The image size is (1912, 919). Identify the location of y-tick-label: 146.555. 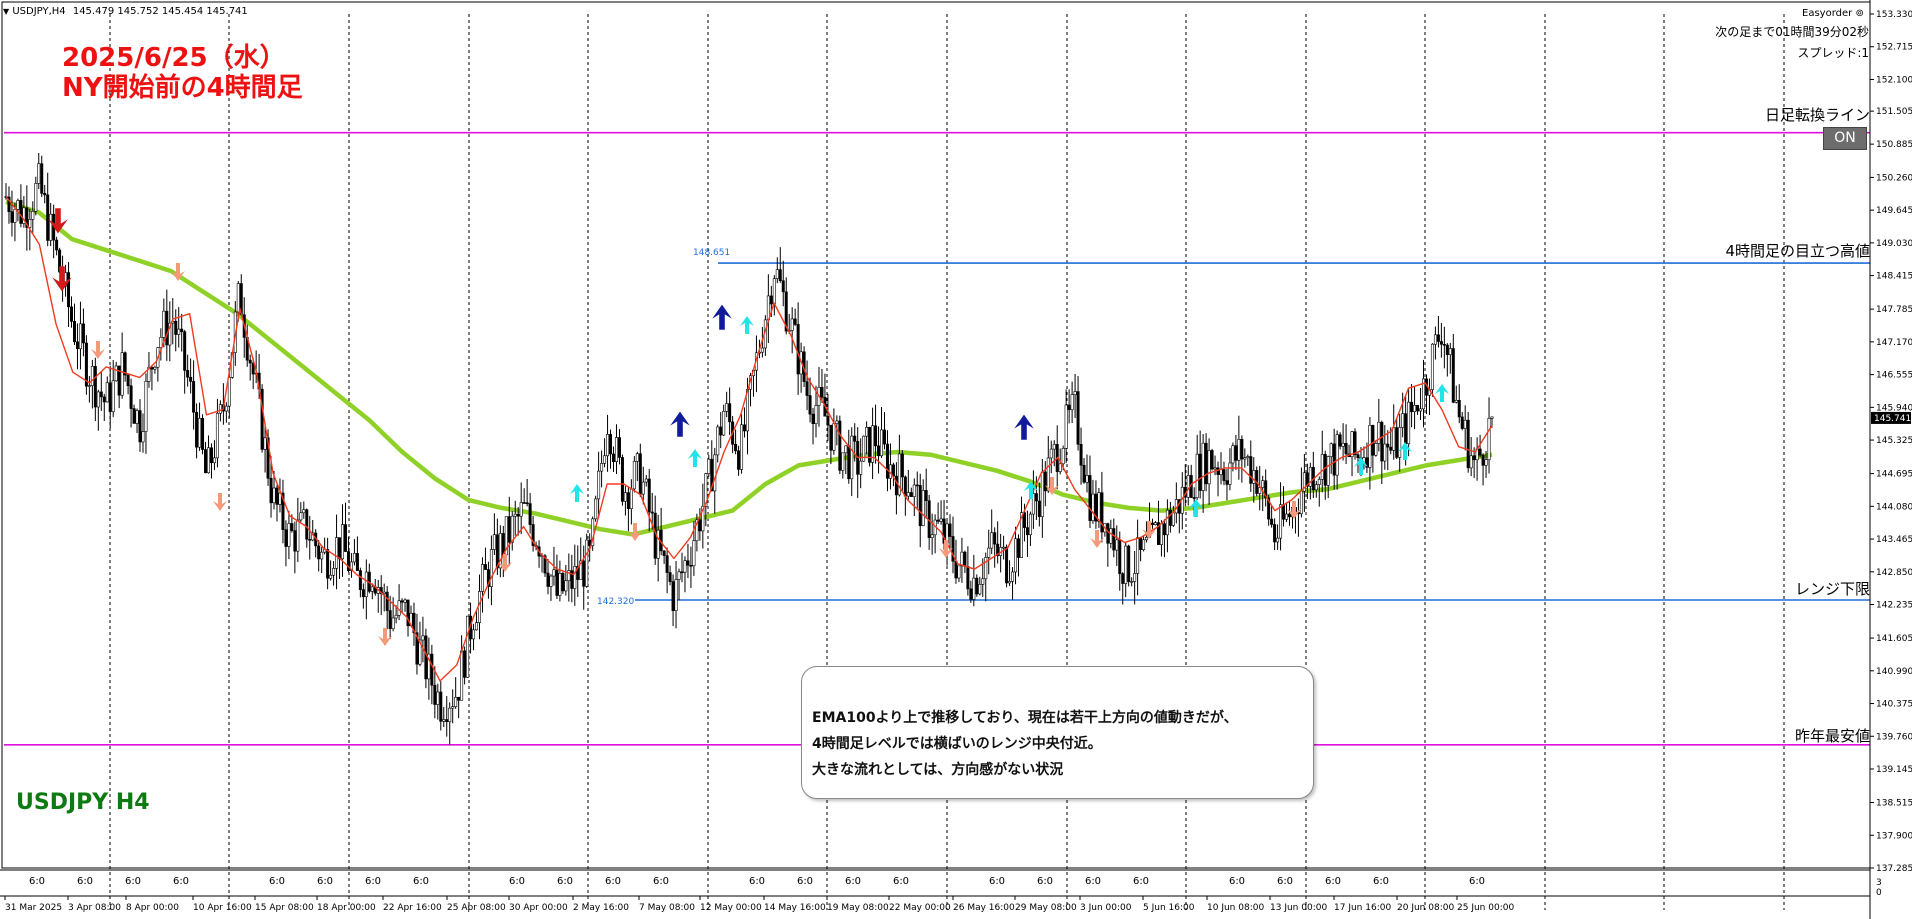
(1894, 376).